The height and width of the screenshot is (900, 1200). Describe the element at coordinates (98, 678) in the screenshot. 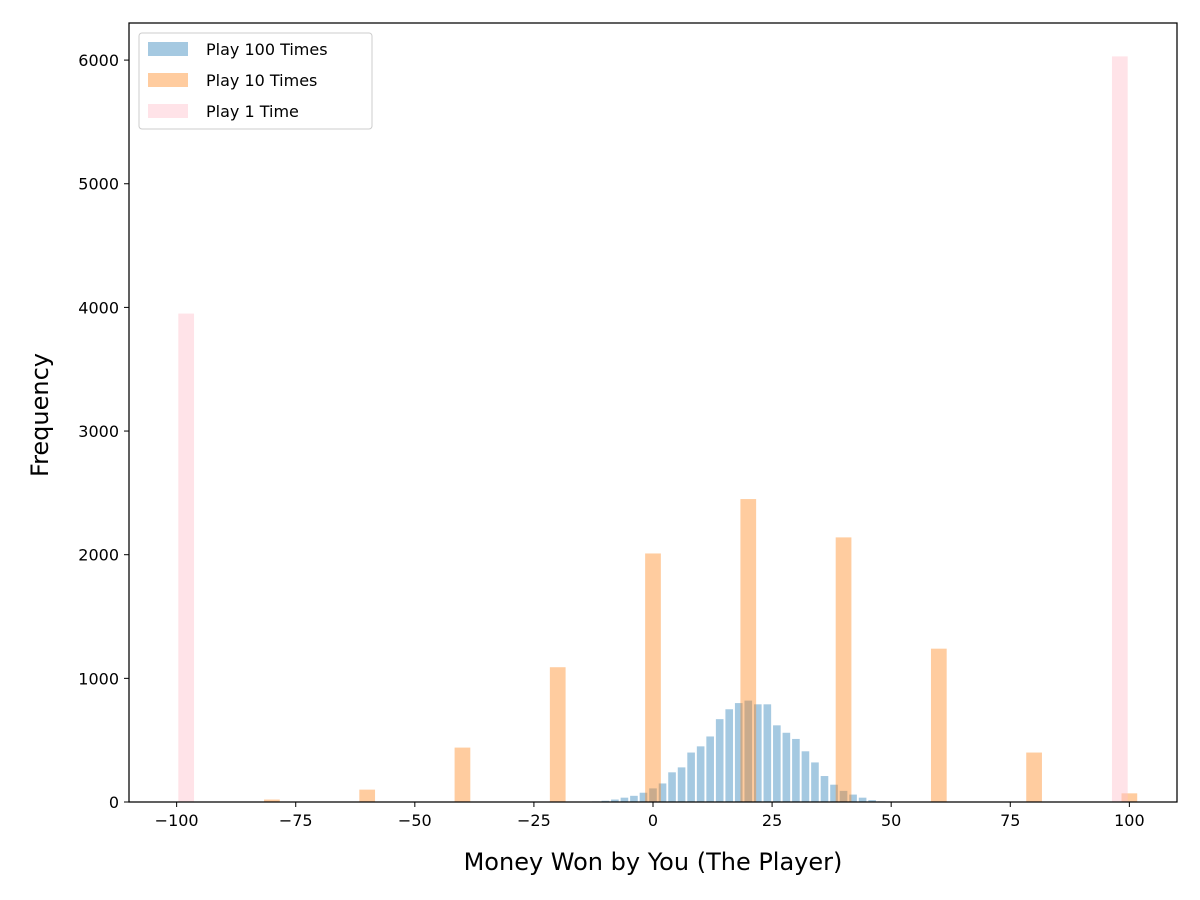

I see `y-tick-label-1: 1000` at that location.